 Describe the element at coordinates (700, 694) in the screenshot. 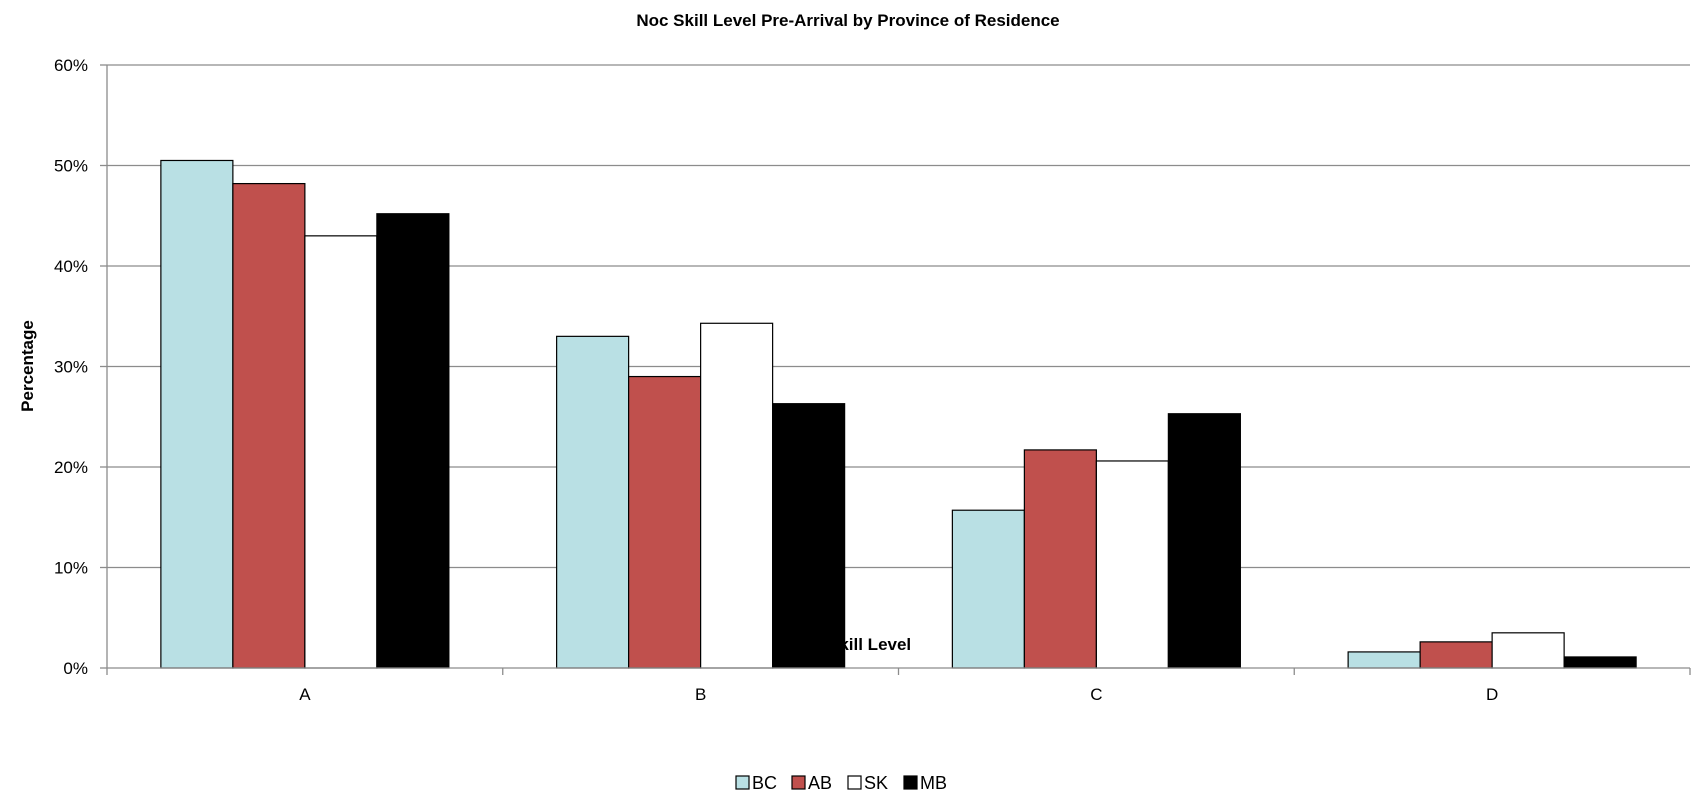

I see `x-tick-label: B` at that location.